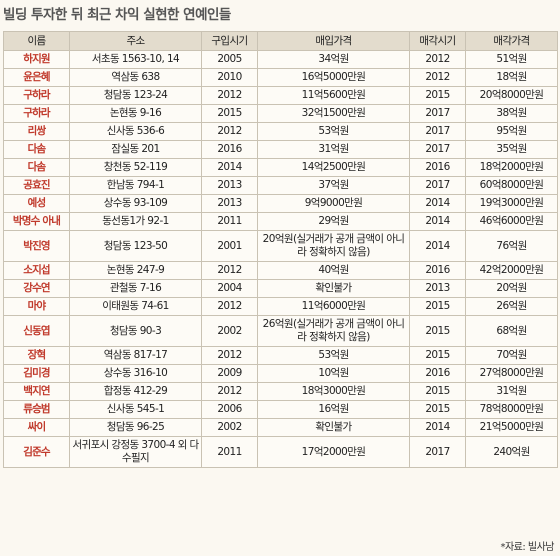 Image resolution: width=560 pixels, height=556 pixels. Describe the element at coordinates (135, 77) in the screenshot. I see `cell-address: 역삼동 638` at that location.